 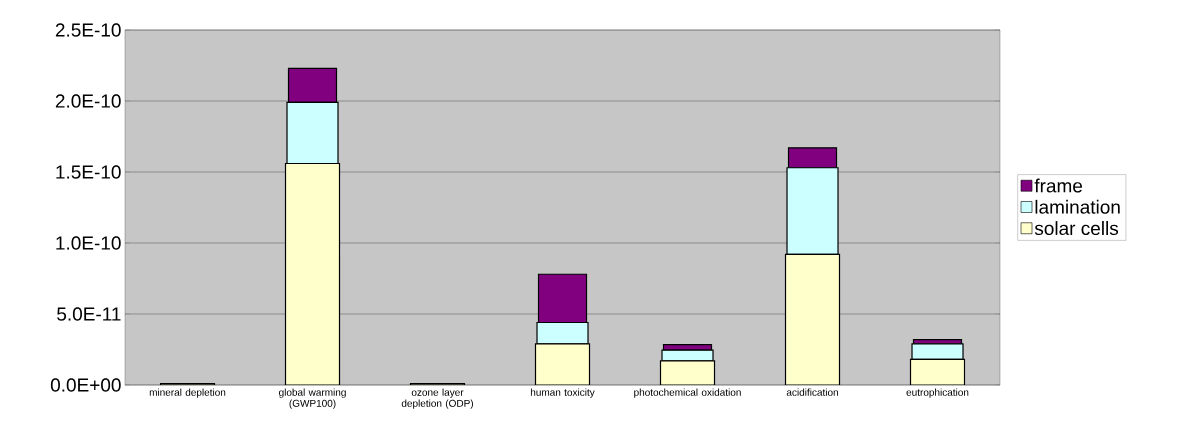 I want to click on legend-label: solar cells, so click(x=1076, y=228).